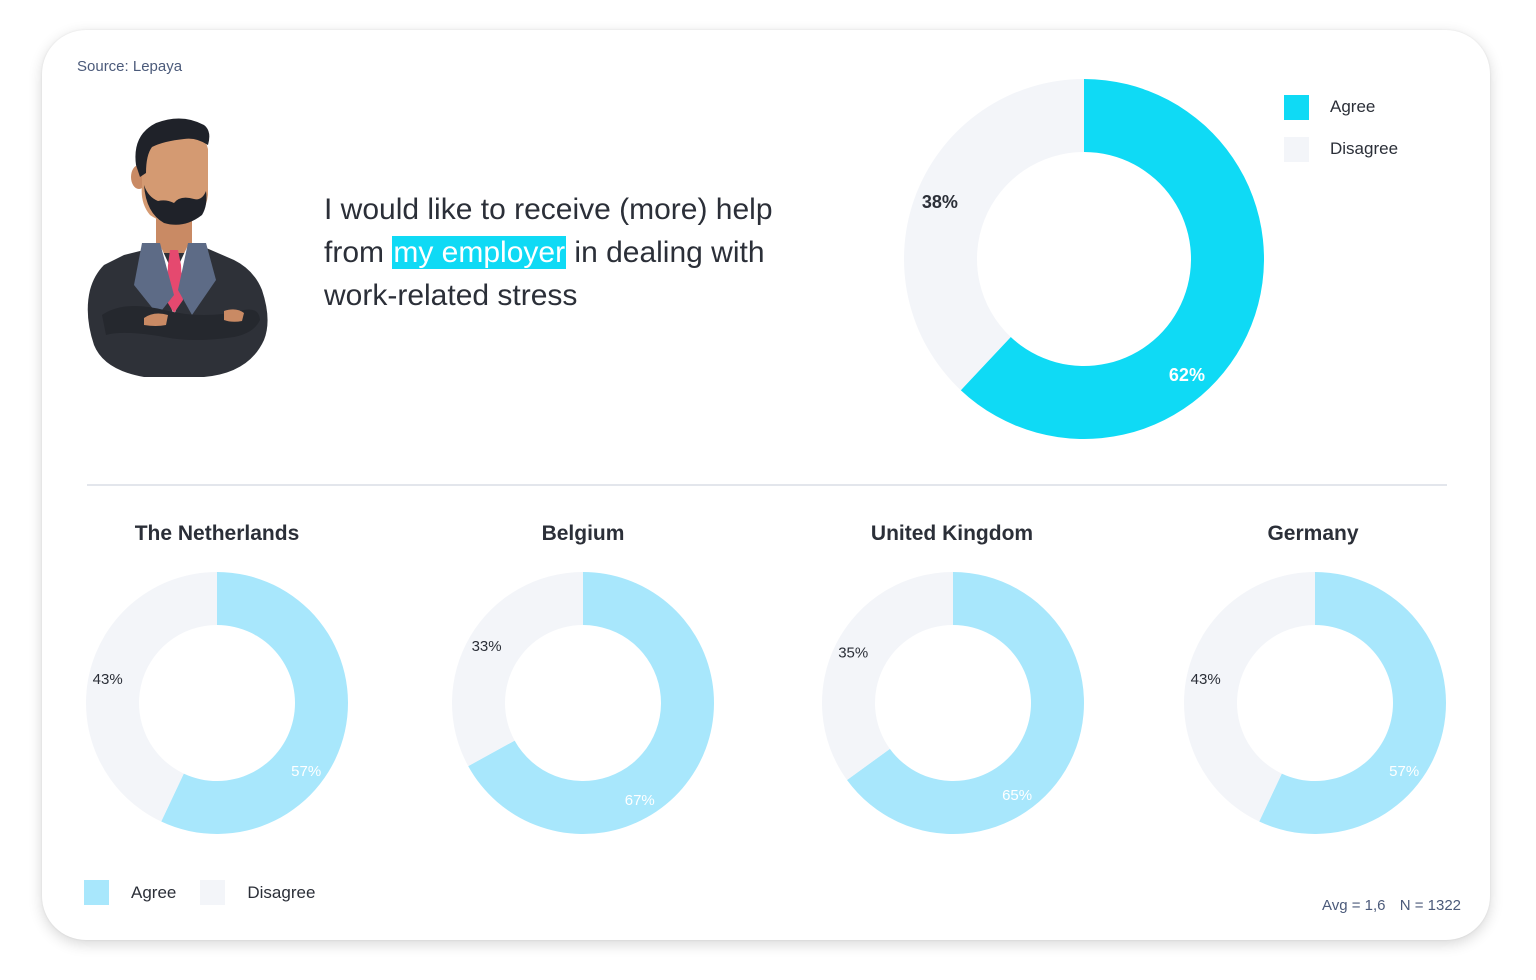  What do you see at coordinates (1313, 533) in the screenshot?
I see `country-title-germany: Germany` at bounding box center [1313, 533].